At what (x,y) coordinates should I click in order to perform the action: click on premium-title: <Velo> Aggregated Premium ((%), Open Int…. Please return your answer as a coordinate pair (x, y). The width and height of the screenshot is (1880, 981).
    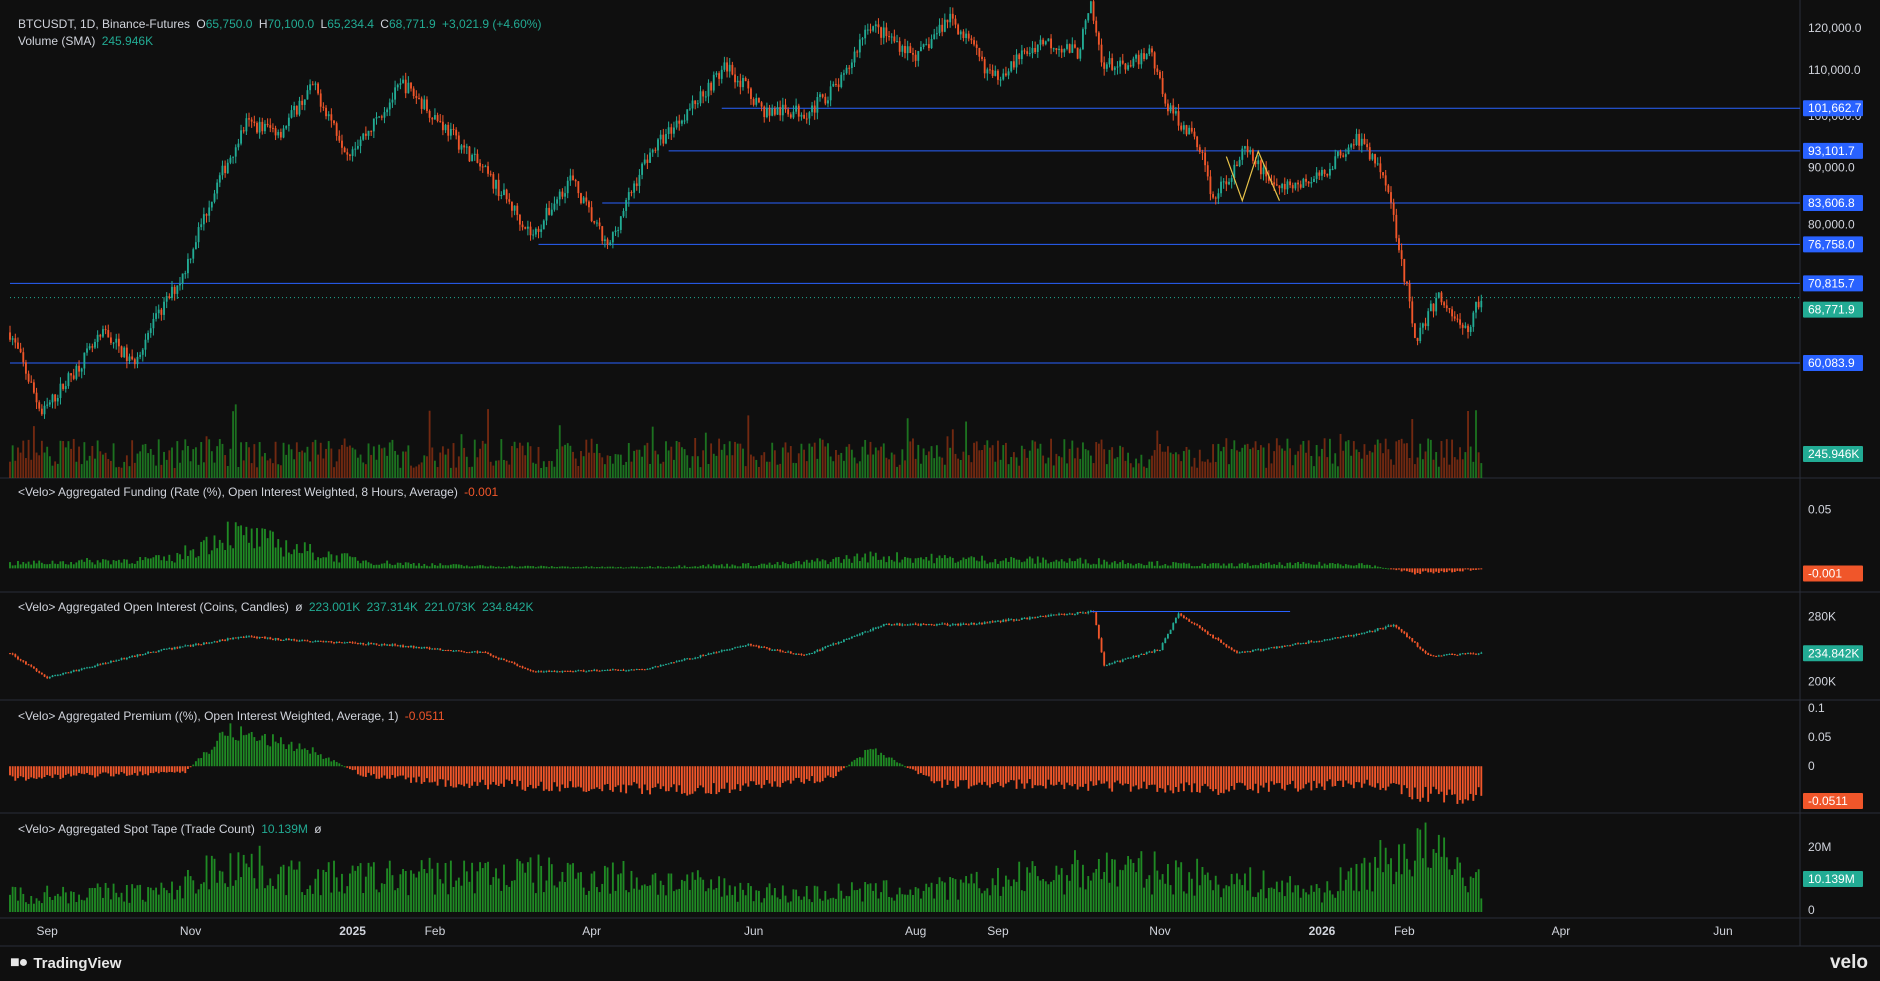
    Looking at the image, I should click on (208, 716).